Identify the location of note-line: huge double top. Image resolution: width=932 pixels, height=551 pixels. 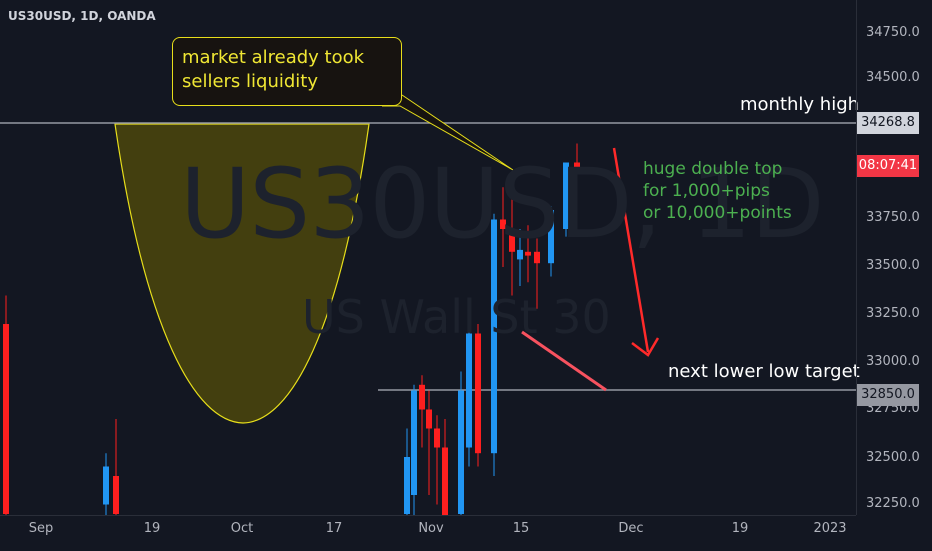
(713, 169).